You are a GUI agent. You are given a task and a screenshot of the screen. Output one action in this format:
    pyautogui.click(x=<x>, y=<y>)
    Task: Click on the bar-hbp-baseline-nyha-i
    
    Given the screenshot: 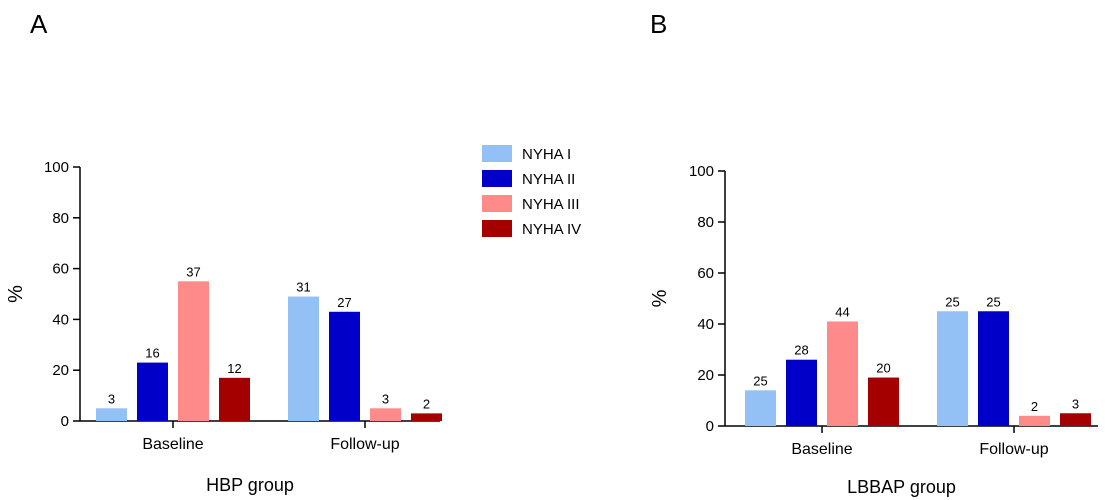 What is the action you would take?
    pyautogui.click(x=111, y=414)
    